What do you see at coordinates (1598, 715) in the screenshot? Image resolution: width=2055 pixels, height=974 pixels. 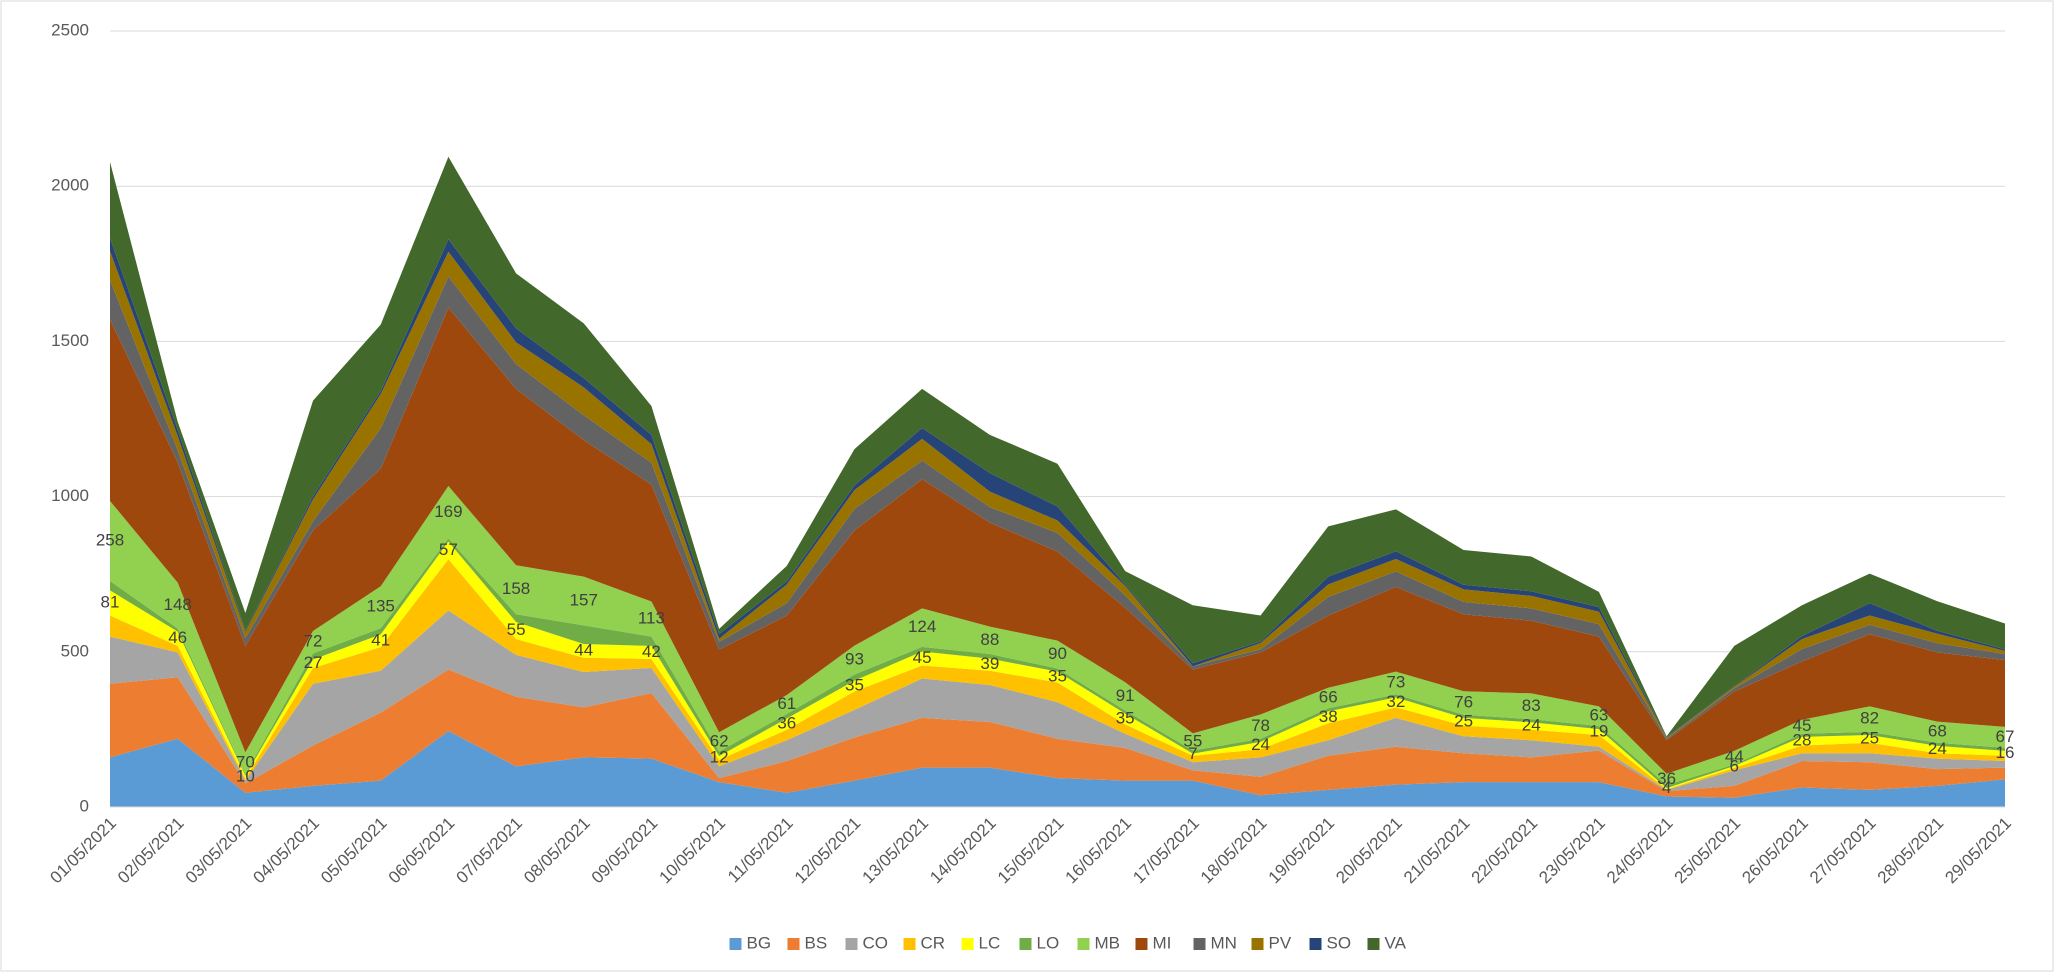 I see `data-label: 63` at bounding box center [1598, 715].